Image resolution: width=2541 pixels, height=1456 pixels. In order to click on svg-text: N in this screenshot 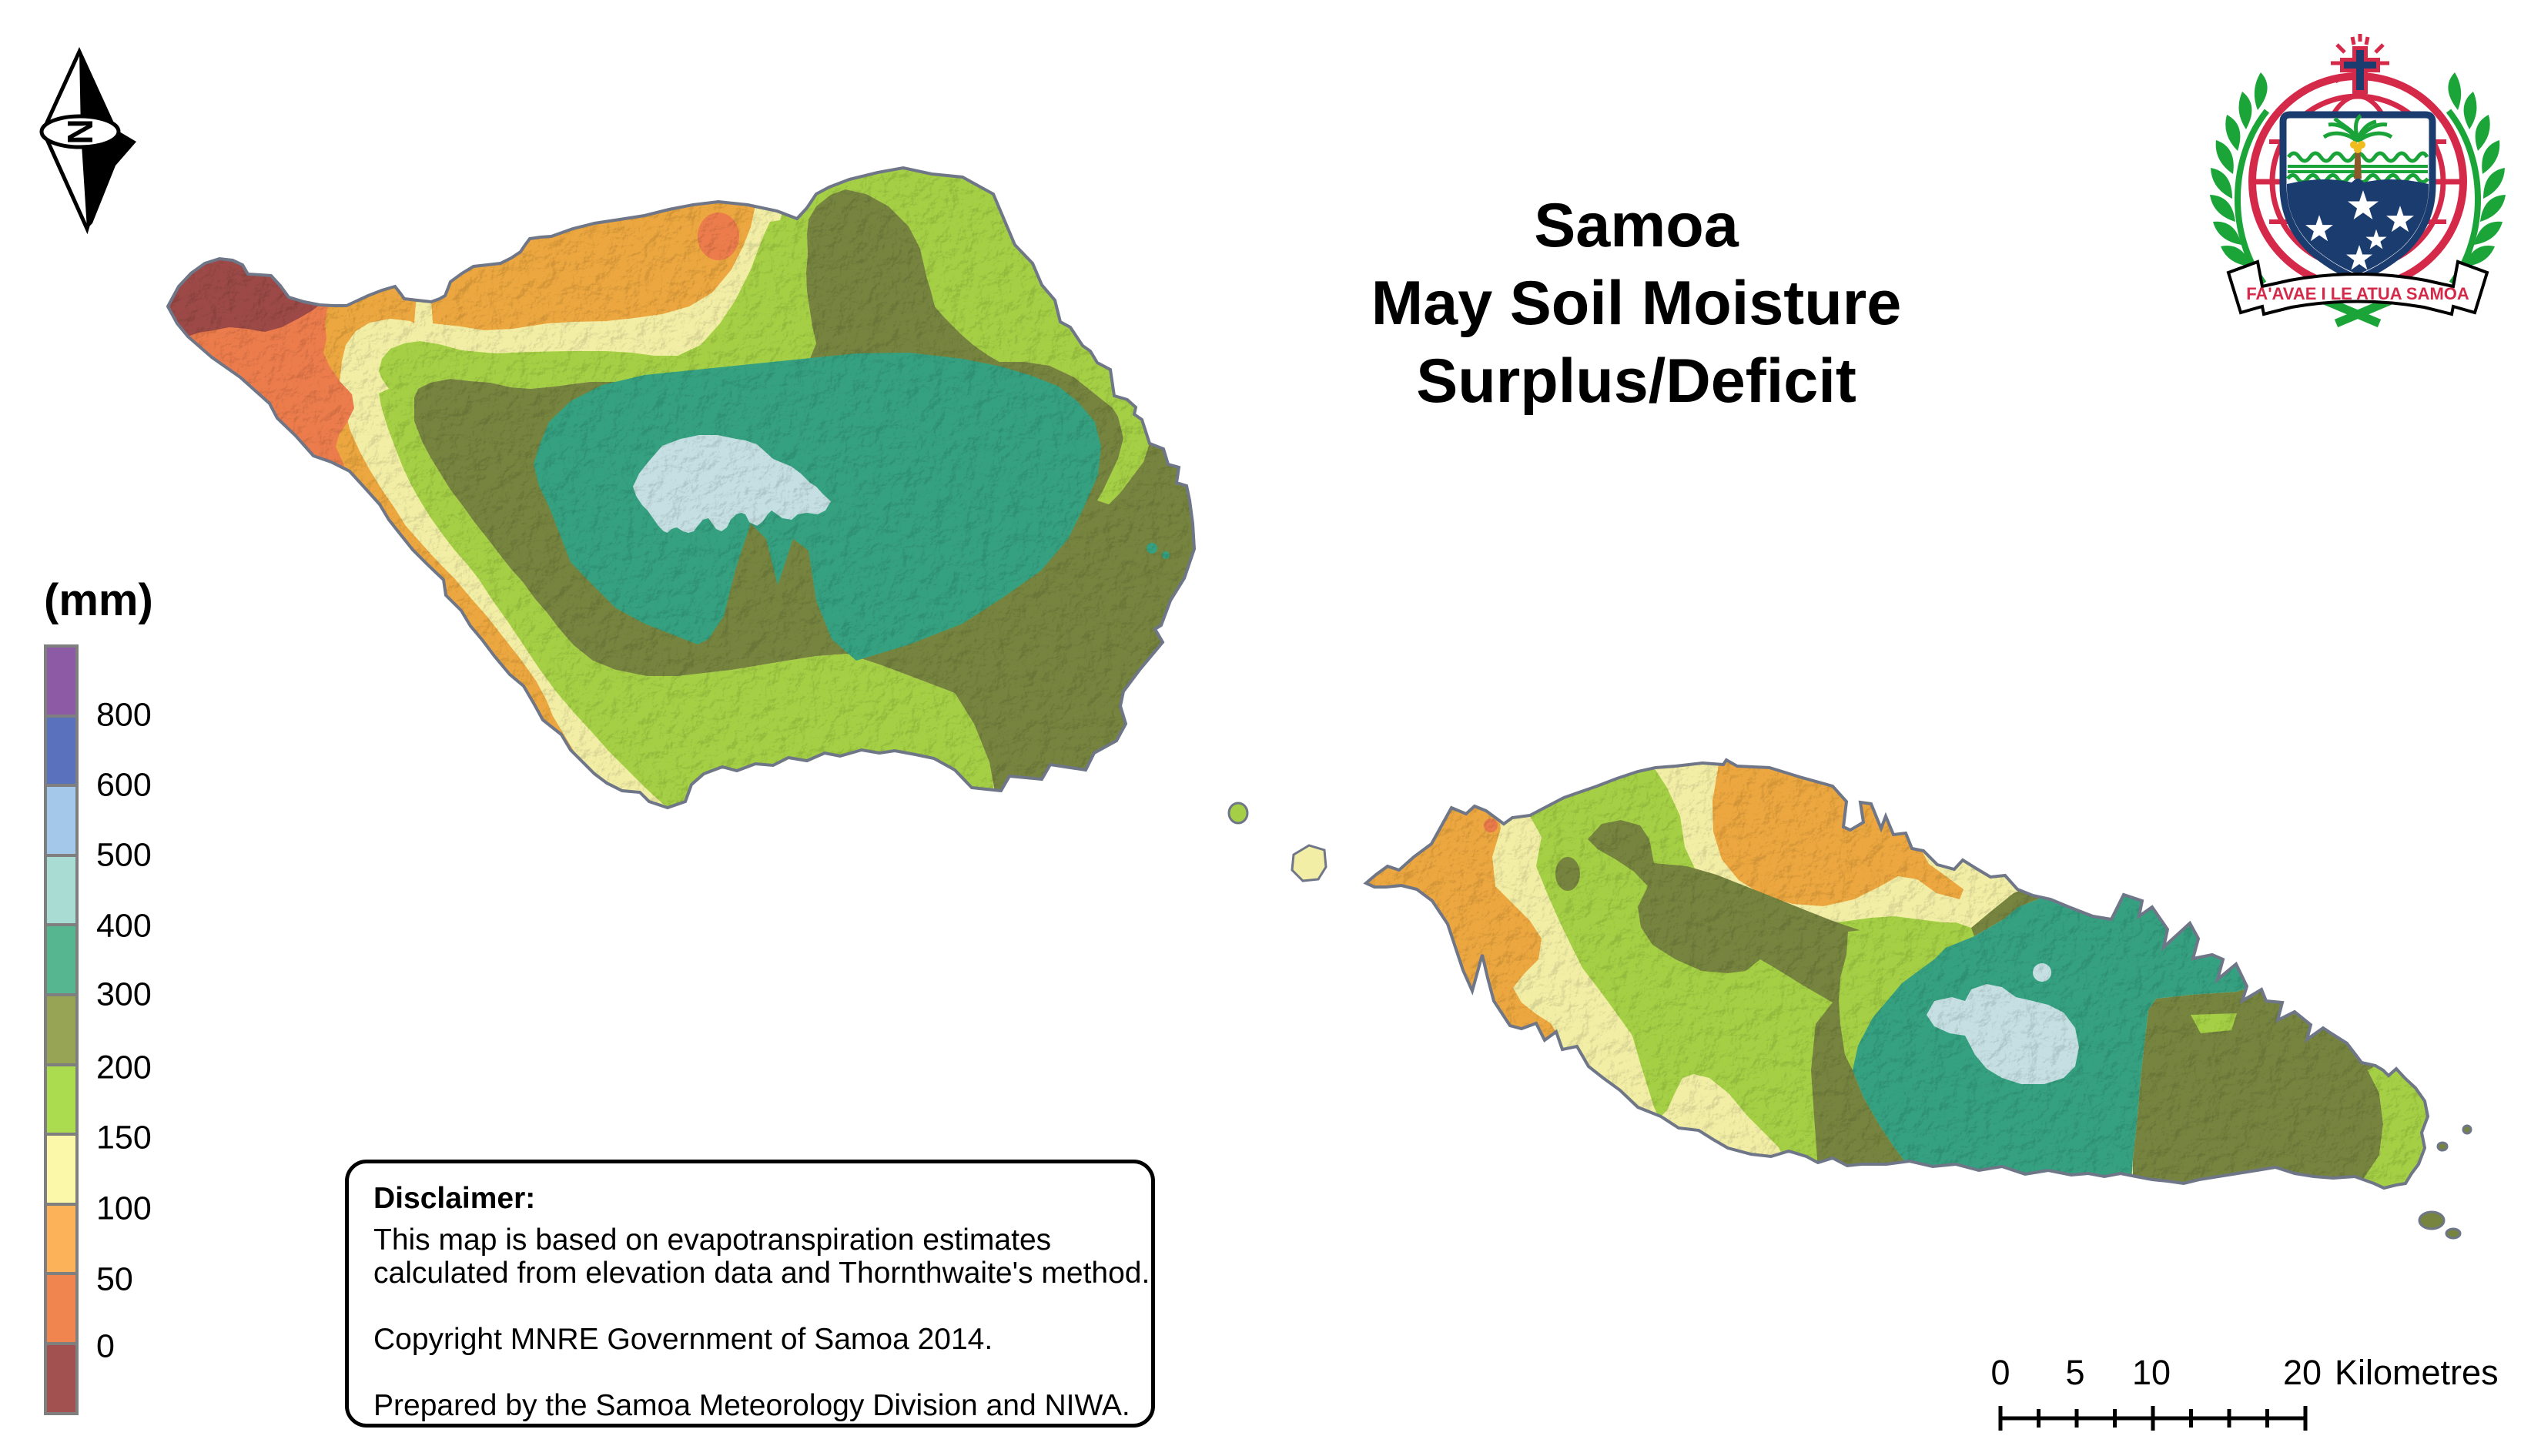, I will do `click(80, 131)`.